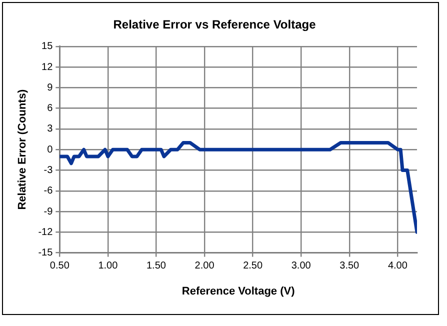  Describe the element at coordinates (60, 266) in the screenshot. I see `x-tick-label: 0.50` at that location.